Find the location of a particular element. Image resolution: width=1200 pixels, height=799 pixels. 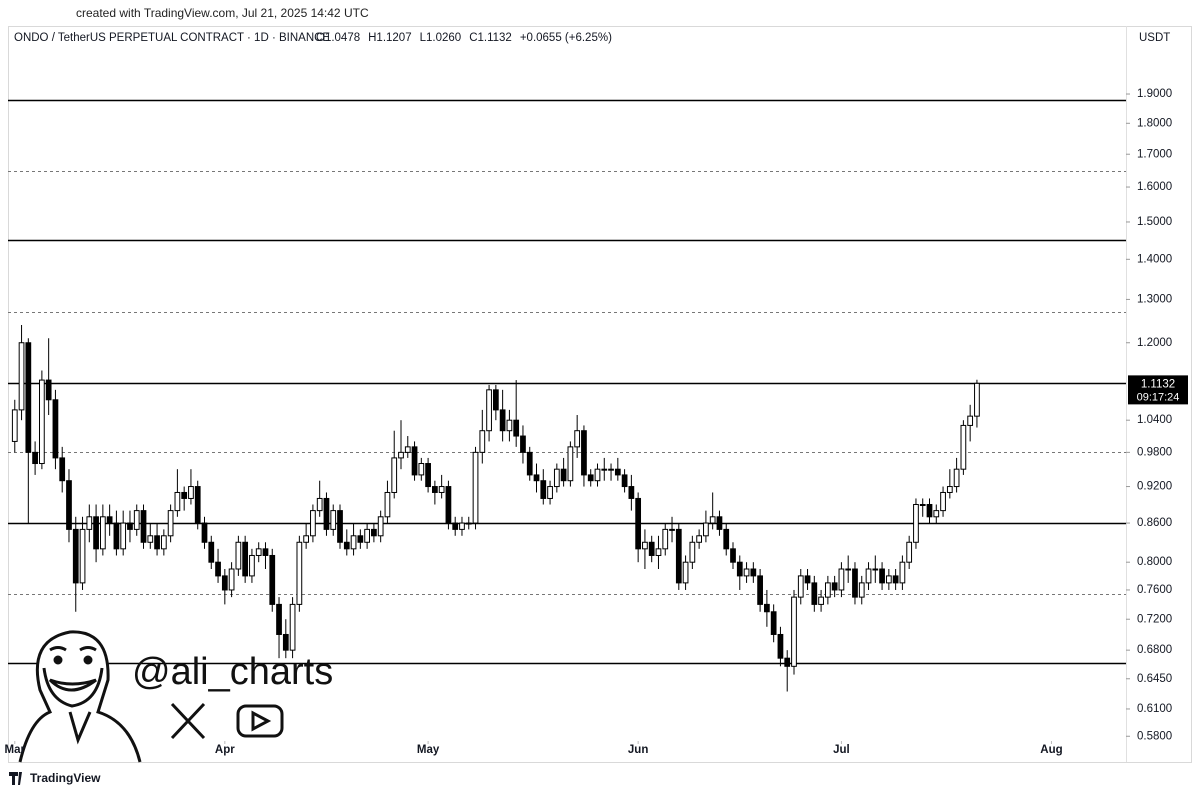

ohlc-value: H1.1207 is located at coordinates (389, 38).